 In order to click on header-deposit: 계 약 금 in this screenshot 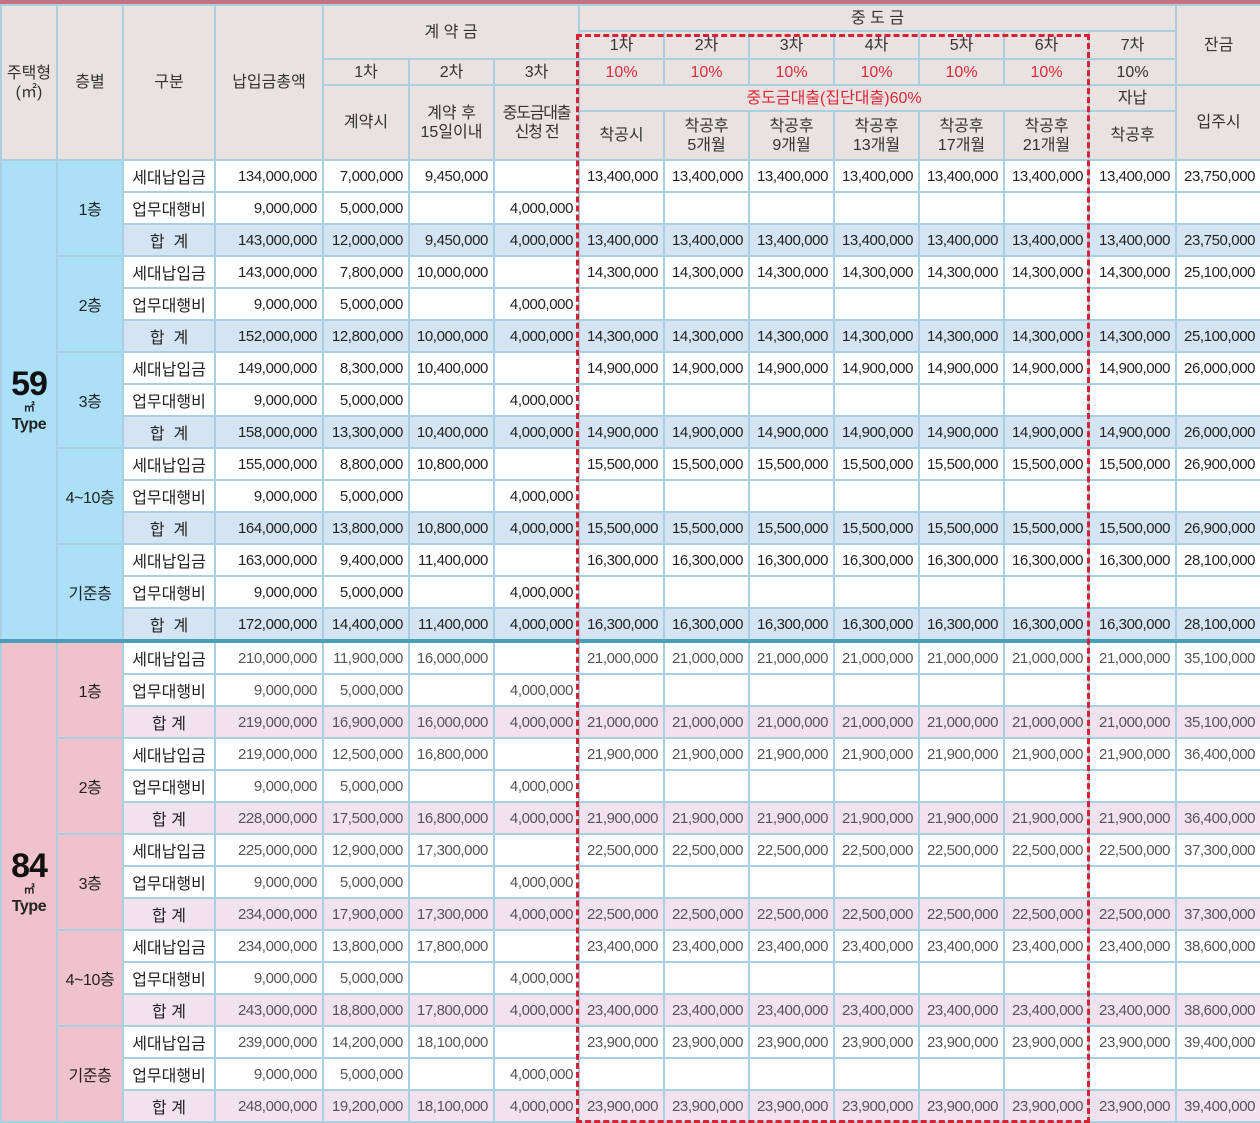, I will do `click(451, 32)`.